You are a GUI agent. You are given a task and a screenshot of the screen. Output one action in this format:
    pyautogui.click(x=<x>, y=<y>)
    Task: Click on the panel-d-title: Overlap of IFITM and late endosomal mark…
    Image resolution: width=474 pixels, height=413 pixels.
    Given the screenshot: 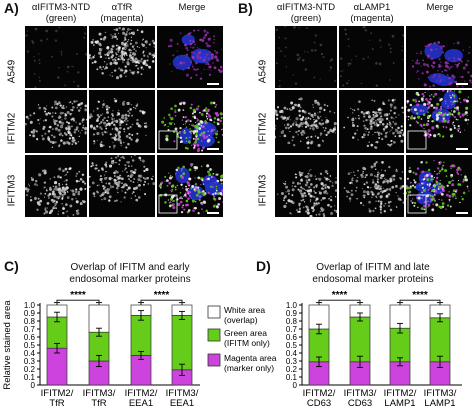 What is the action you would take?
    pyautogui.click(x=373, y=274)
    